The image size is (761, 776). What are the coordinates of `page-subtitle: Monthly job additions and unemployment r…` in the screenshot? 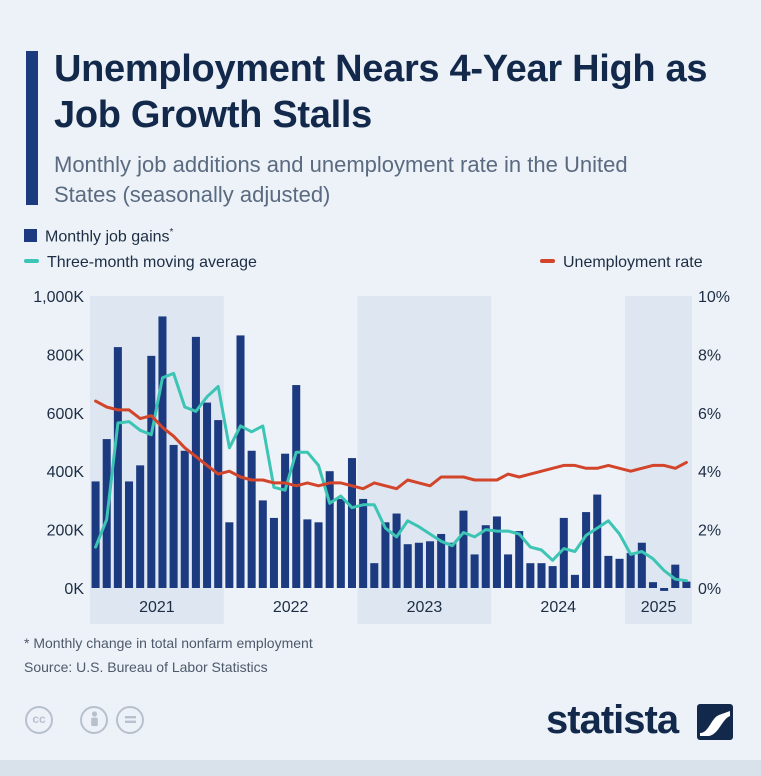 It's located at (341, 179).